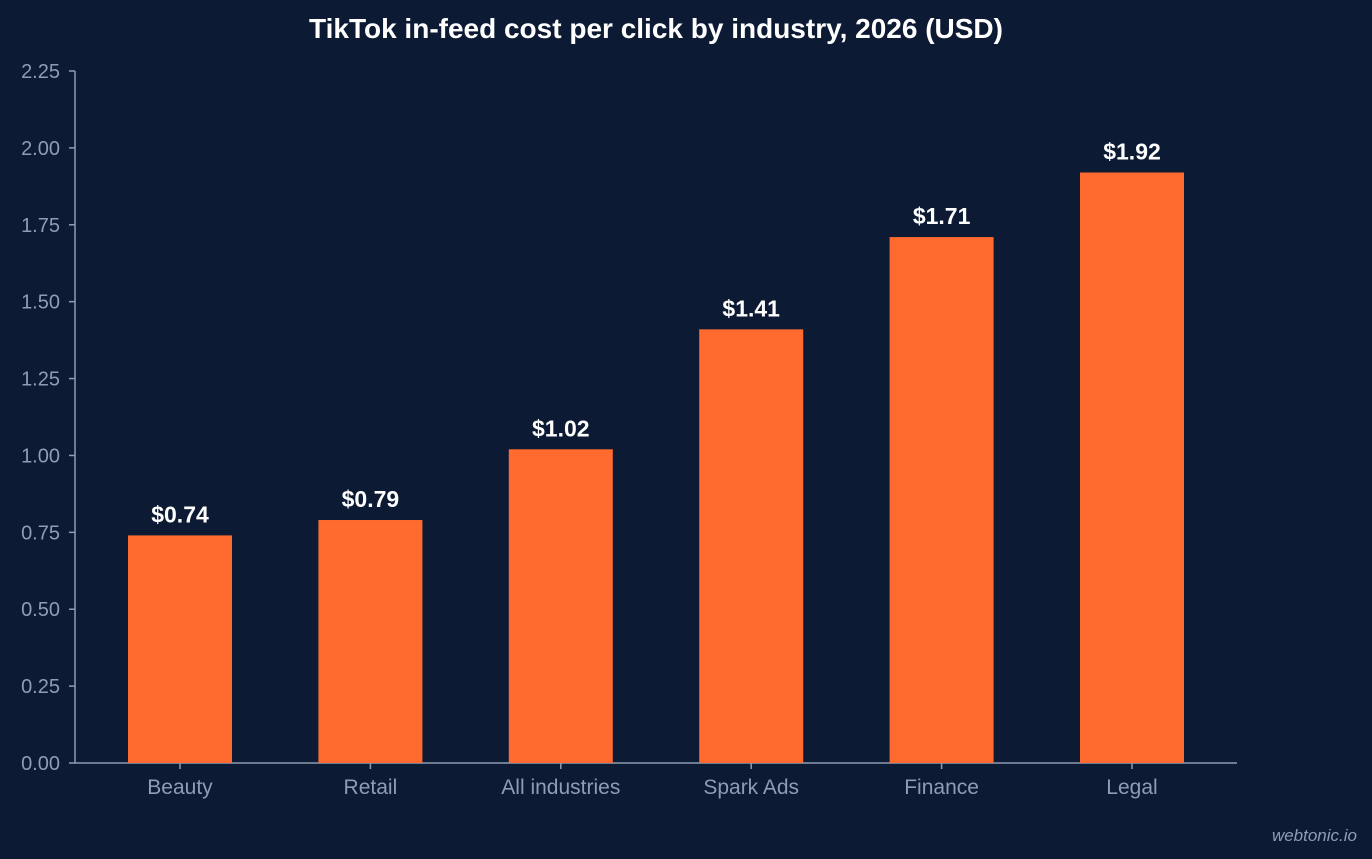  I want to click on y-tick-label: 1.00, so click(40, 456).